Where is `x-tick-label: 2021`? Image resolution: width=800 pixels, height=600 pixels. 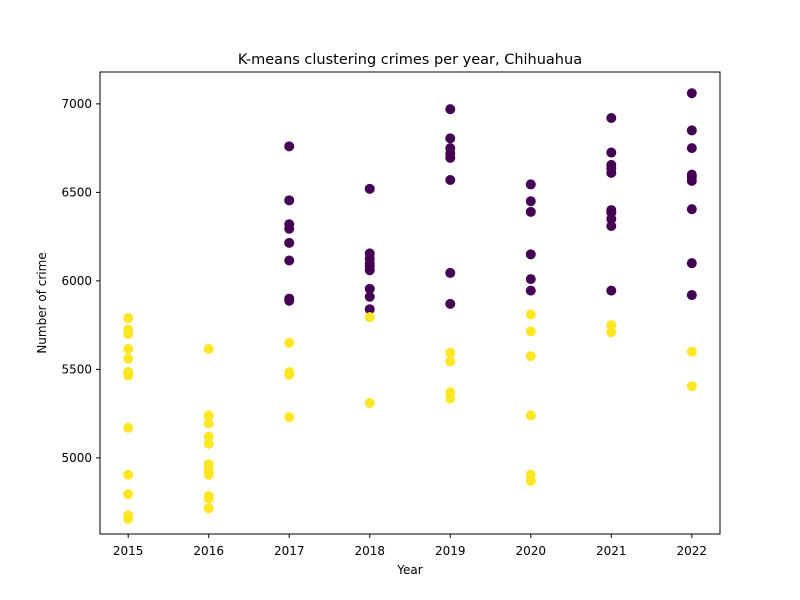
x-tick-label: 2021 is located at coordinates (611, 551).